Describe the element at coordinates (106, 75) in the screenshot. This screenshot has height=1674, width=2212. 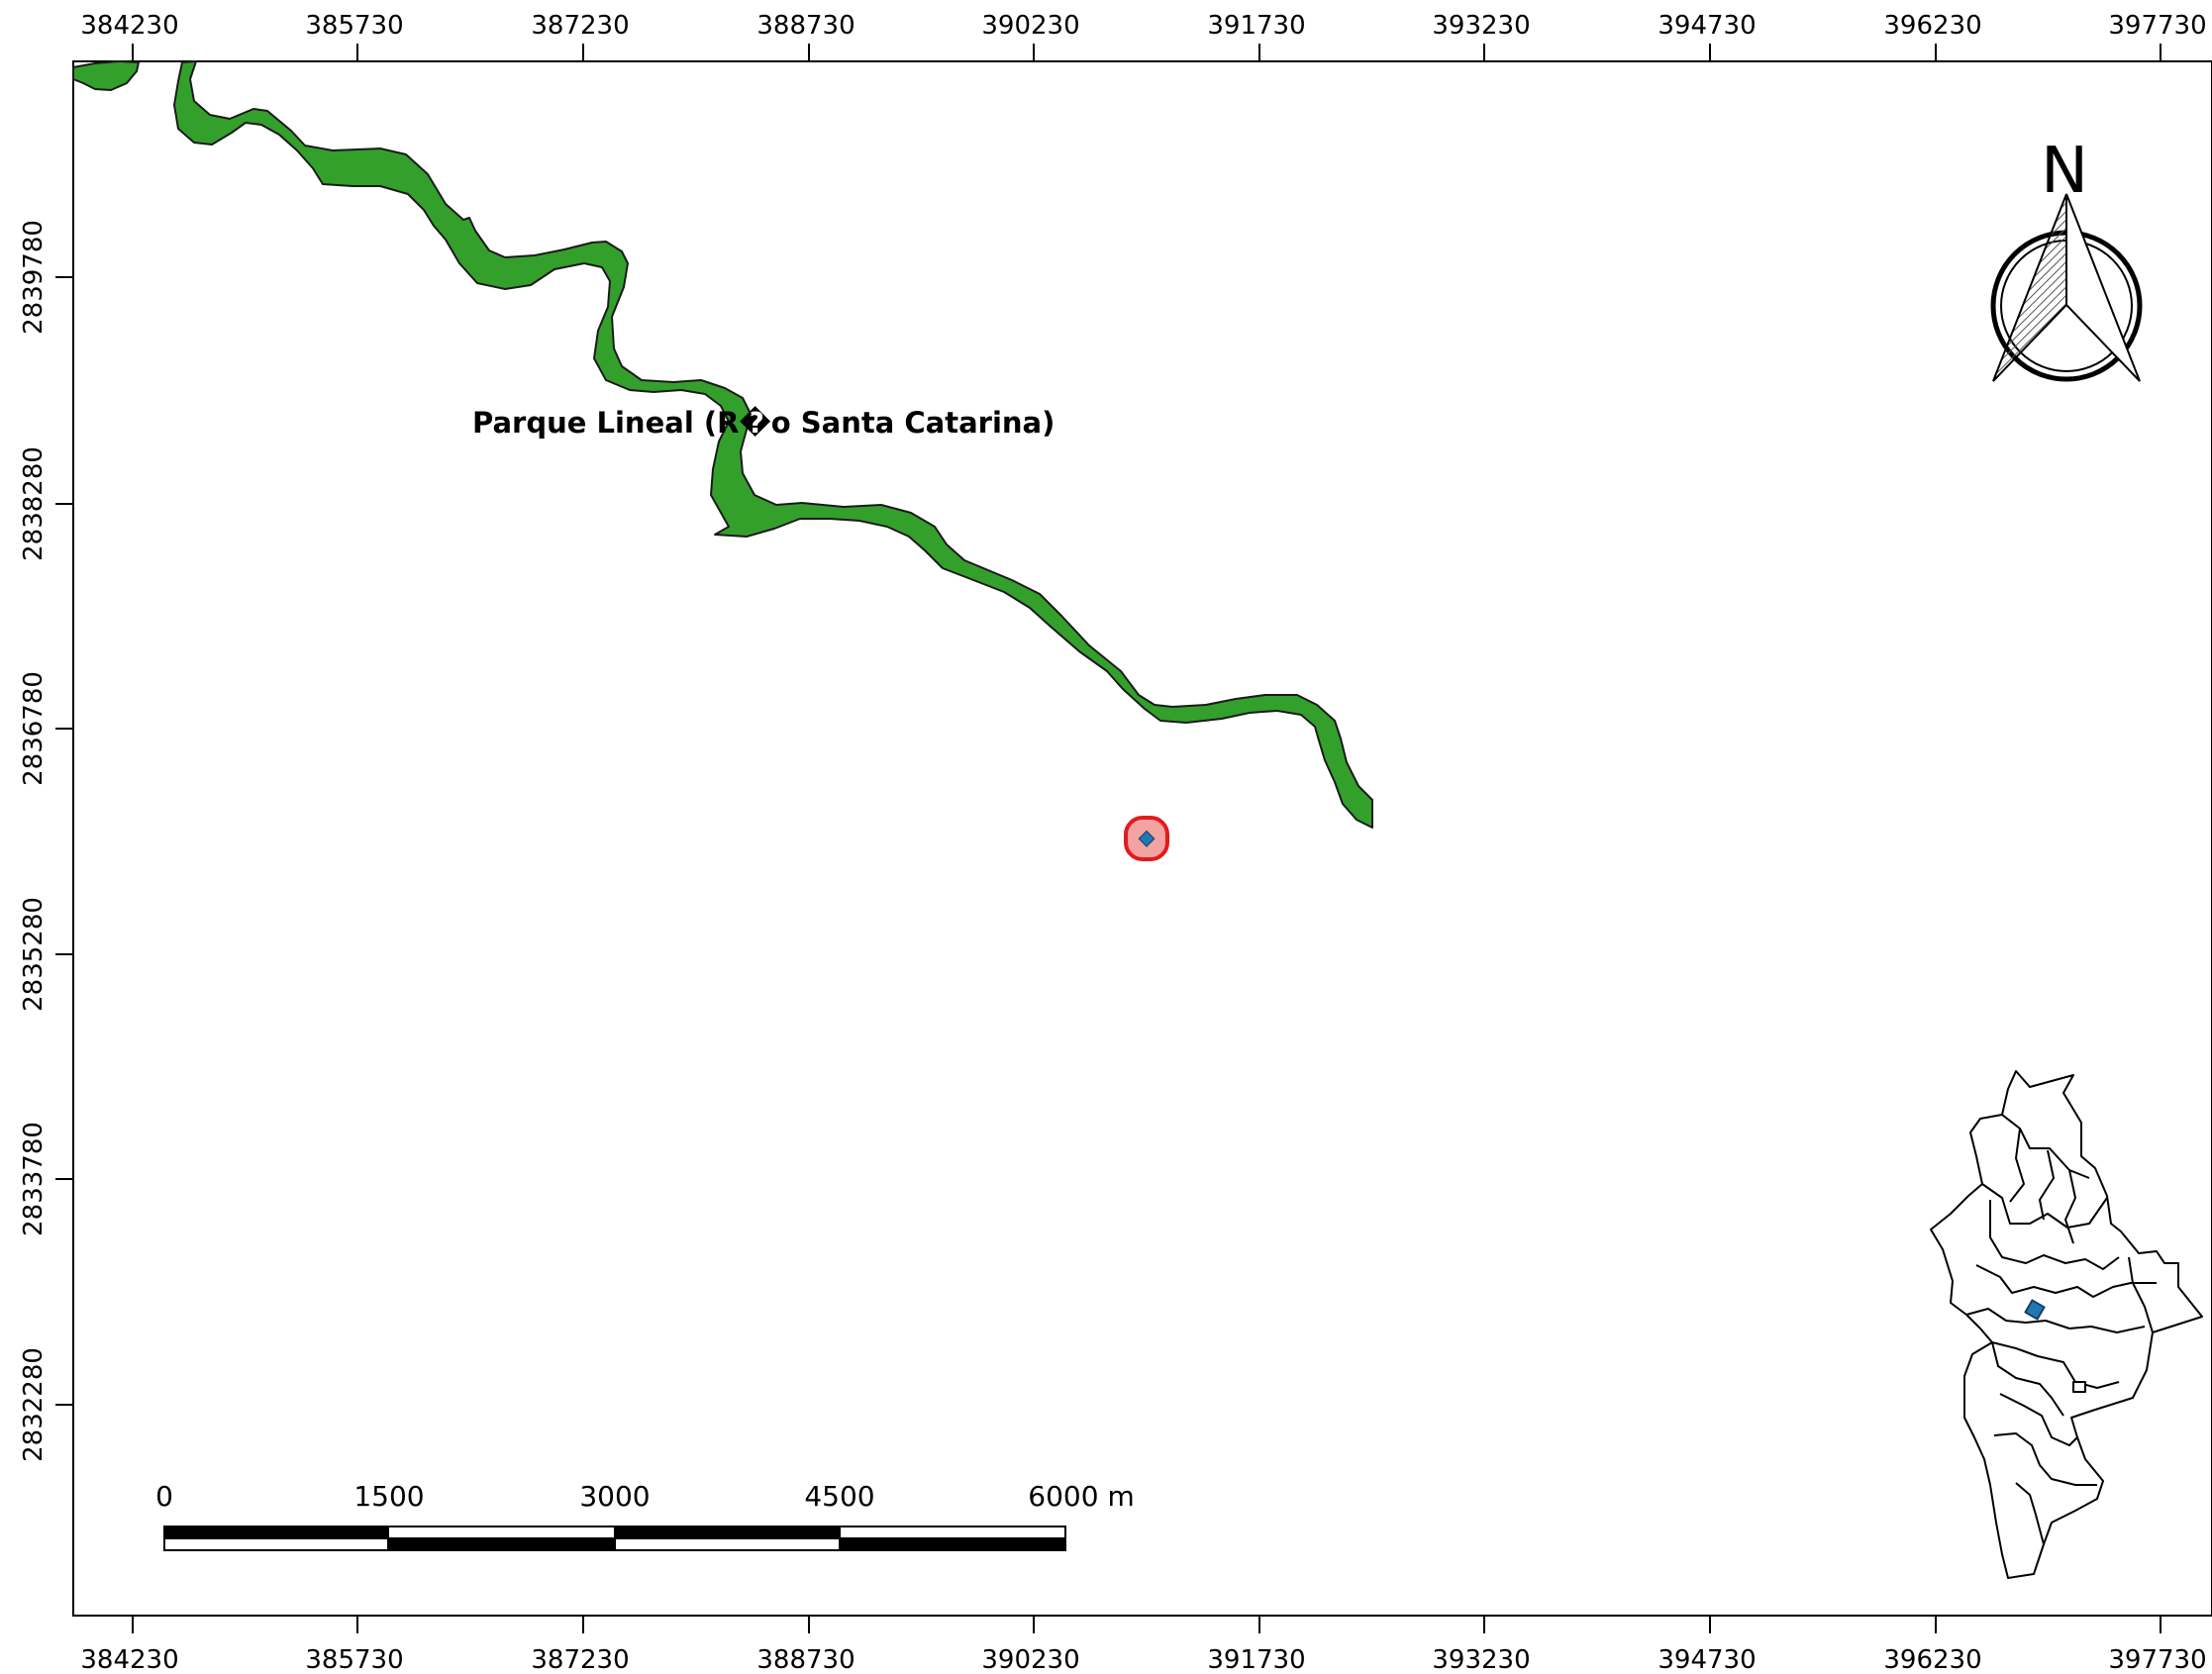
I see `river-polygon-fragment` at that location.